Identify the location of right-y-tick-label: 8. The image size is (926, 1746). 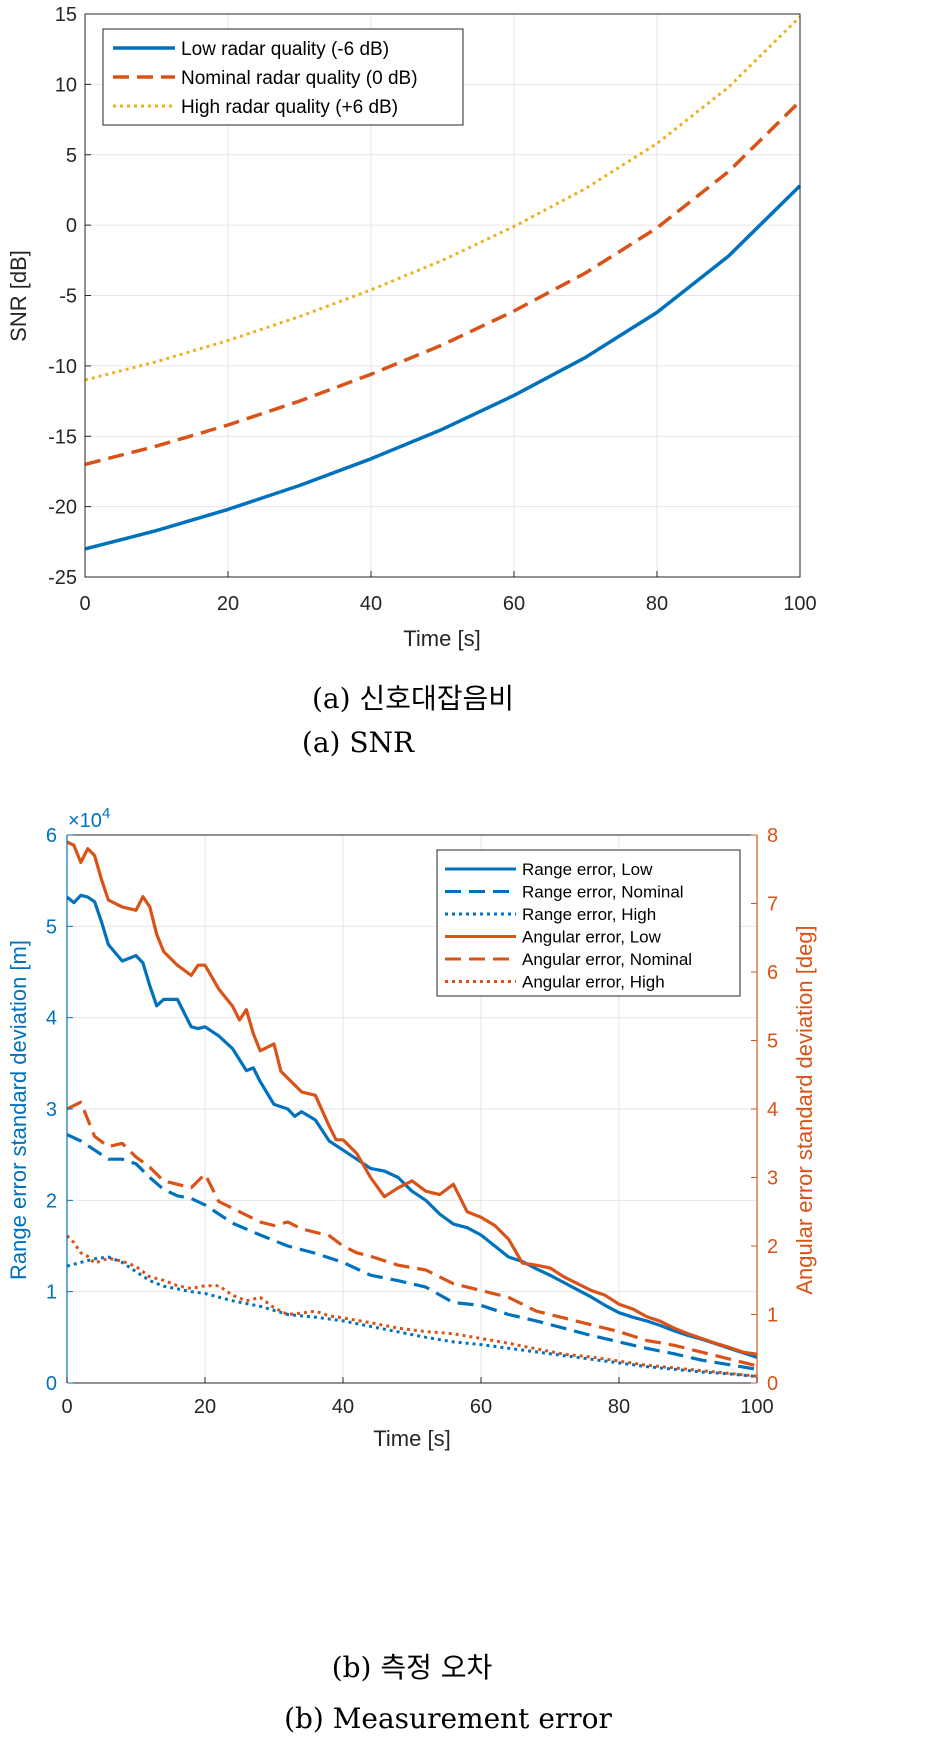
(772, 836).